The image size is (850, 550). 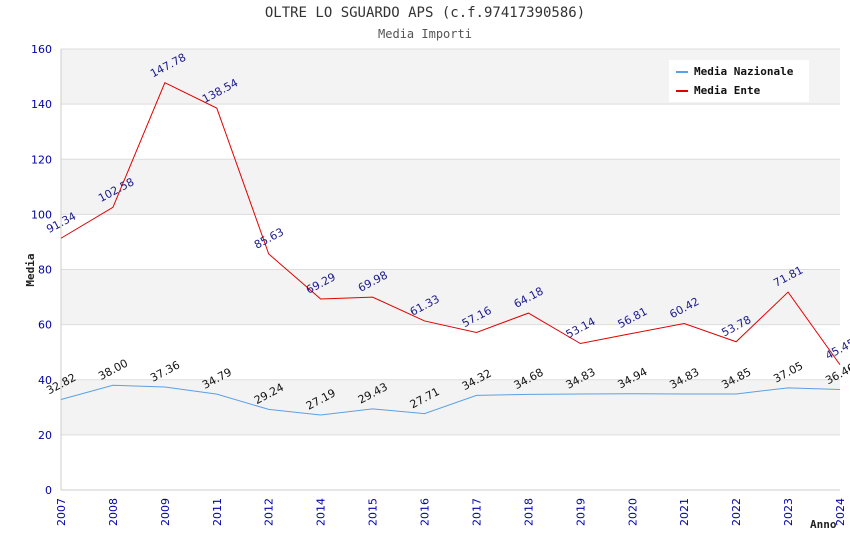 I want to click on x-tick-label: 2020, so click(x=632, y=512).